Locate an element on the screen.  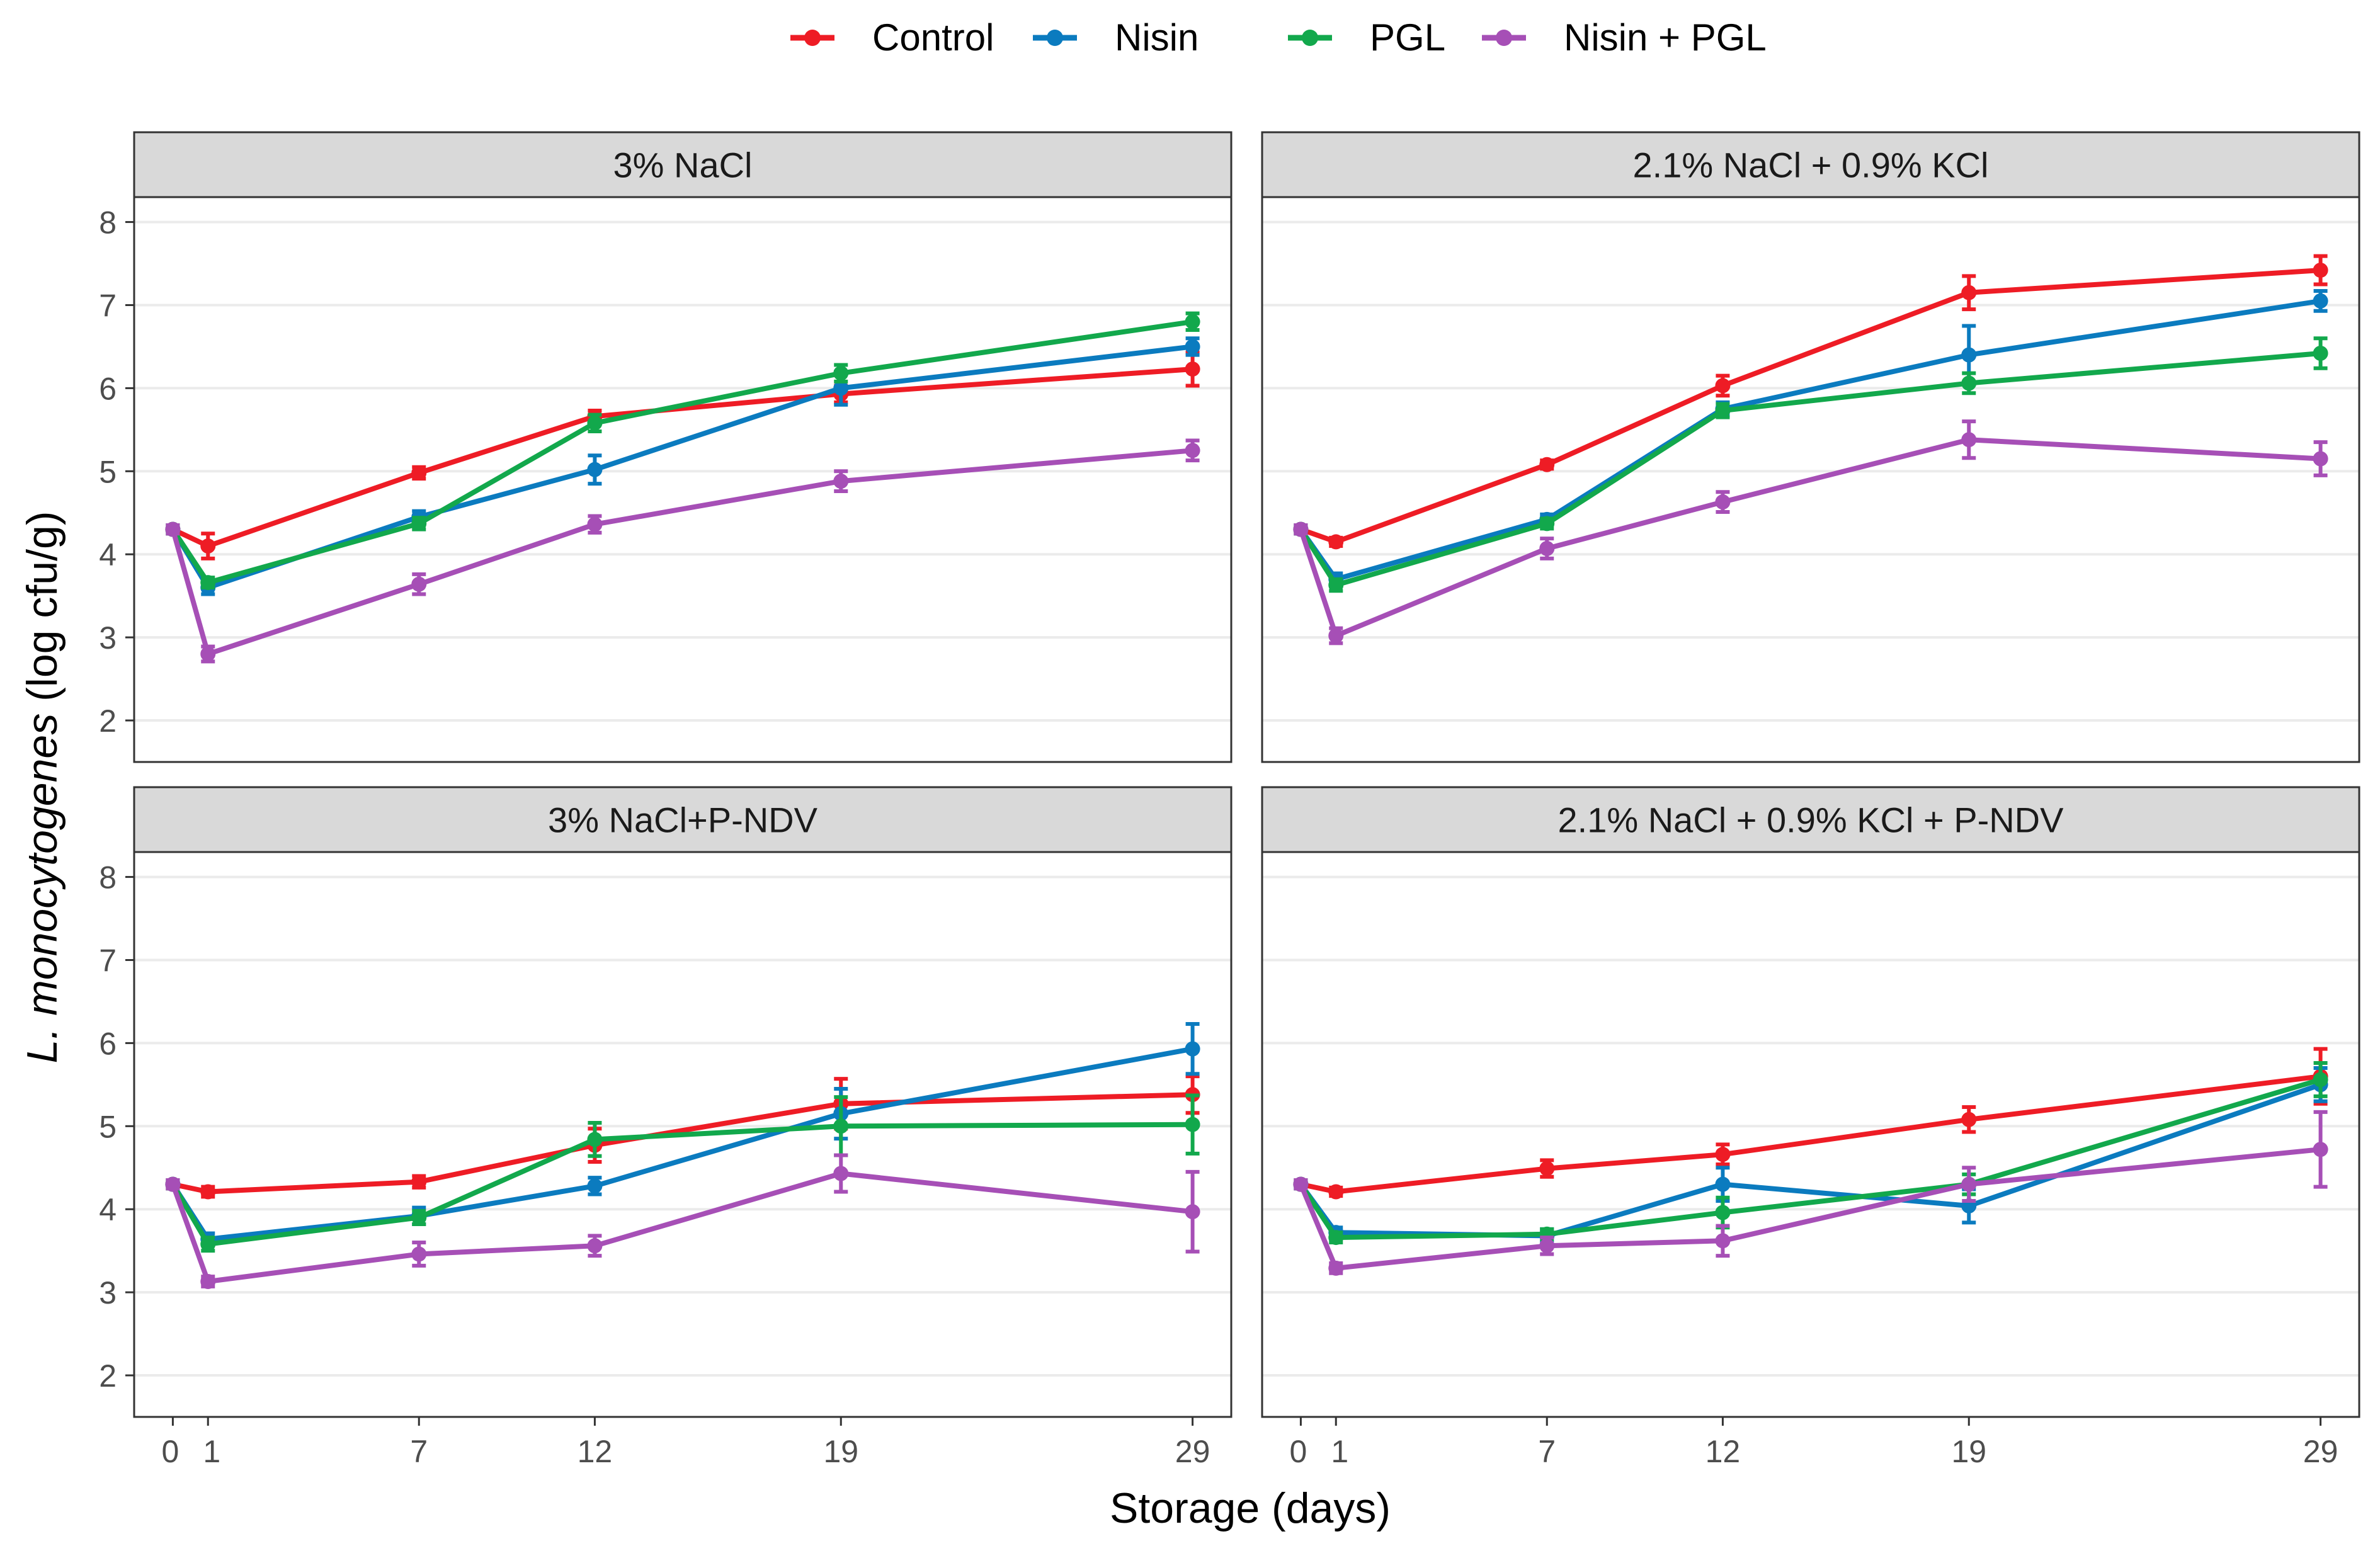
legend-marker-nisin is located at coordinates (1055, 38).